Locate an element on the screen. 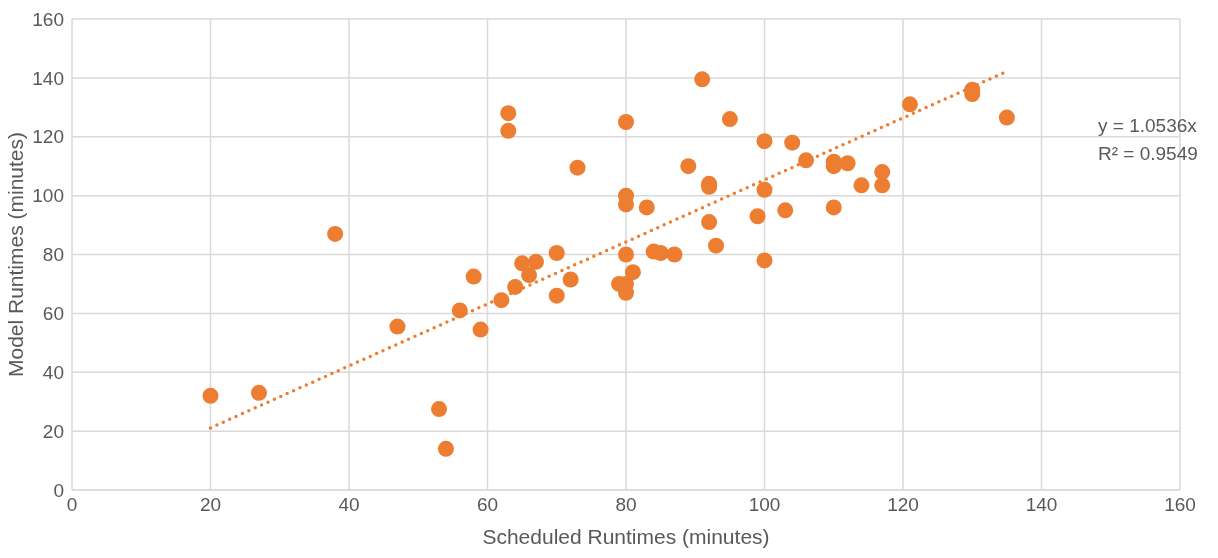 Image resolution: width=1218 pixels, height=558 pixels. x-axis-title: Scheduled Runtimes (minutes) is located at coordinates (626, 536).